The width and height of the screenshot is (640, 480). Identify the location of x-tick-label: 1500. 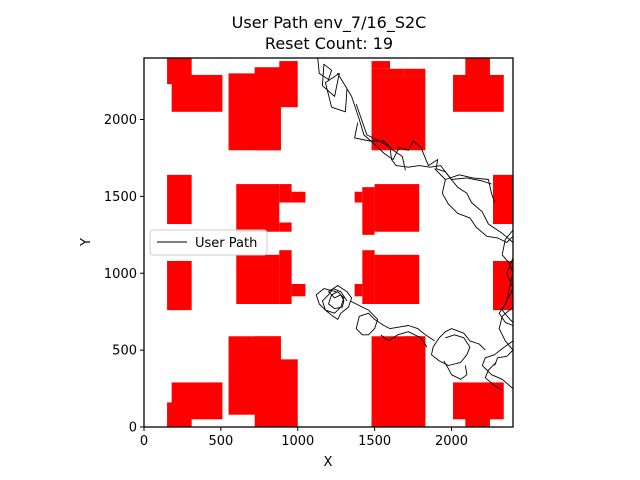
(374, 441).